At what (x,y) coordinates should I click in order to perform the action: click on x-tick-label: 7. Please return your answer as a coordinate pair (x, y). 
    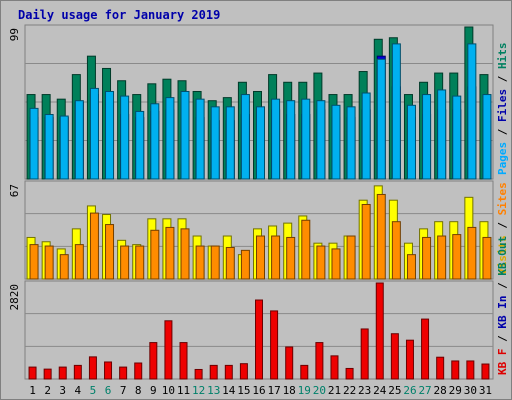
    Looking at the image, I should click on (123, 390).